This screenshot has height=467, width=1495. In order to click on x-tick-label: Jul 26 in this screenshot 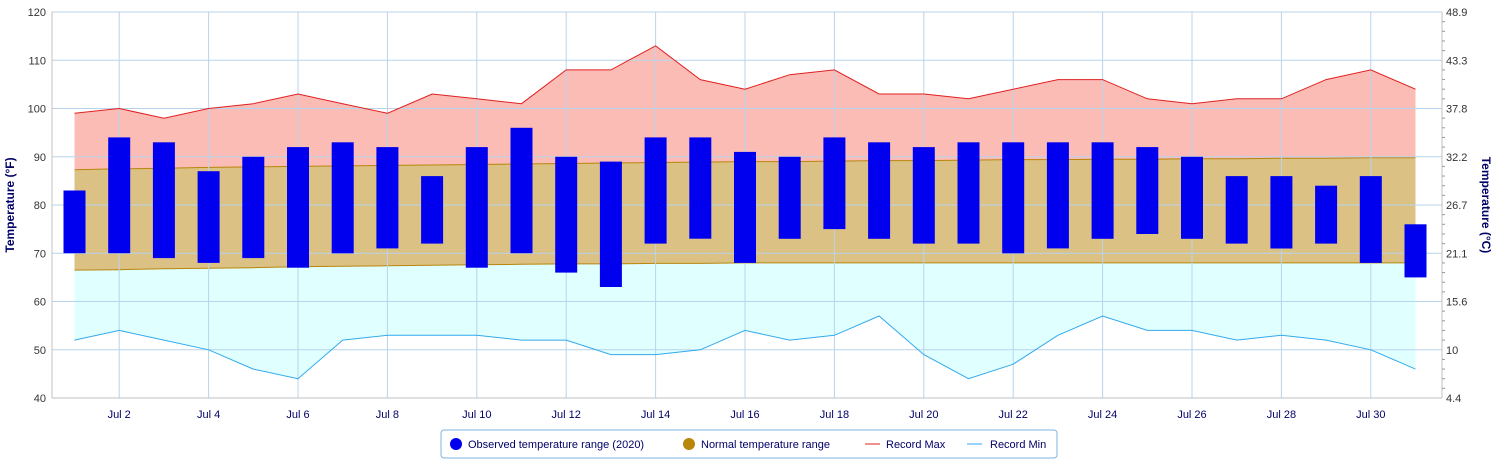, I will do `click(1191, 415)`.